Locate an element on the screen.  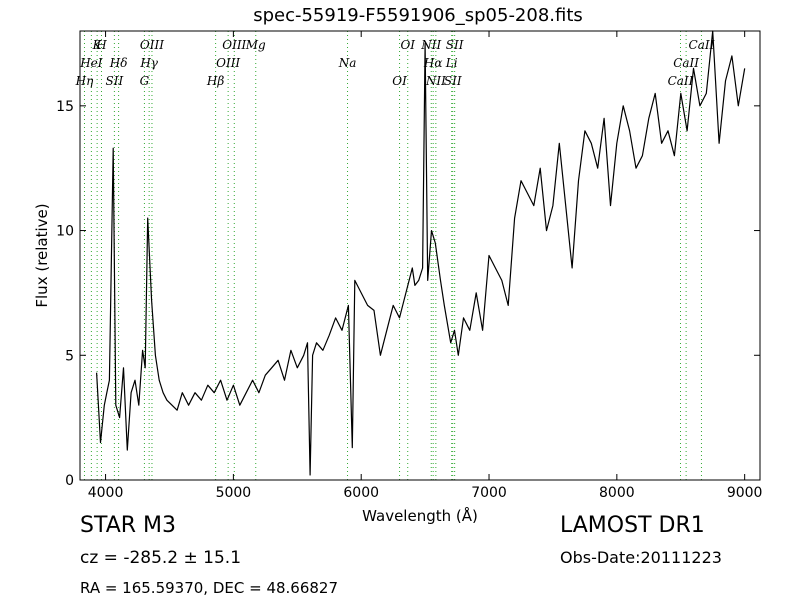
marker-label: Hδ is located at coordinates (118, 63).